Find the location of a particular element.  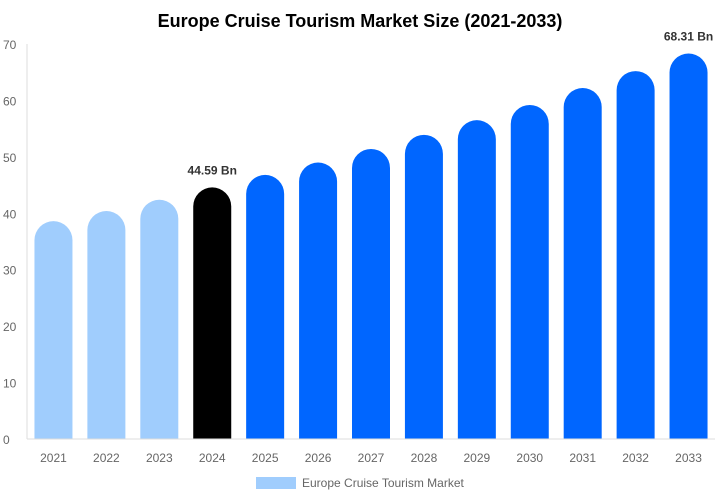

legend: Europe Cruise Tourism Market is located at coordinates (360, 483).